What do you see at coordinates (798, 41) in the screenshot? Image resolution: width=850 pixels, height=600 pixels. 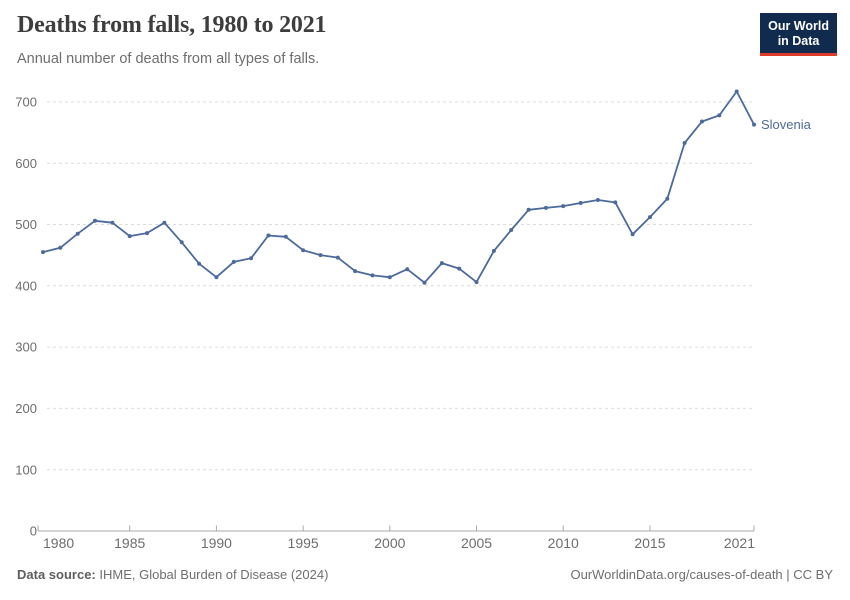 I see `logo-line2: in Data` at bounding box center [798, 41].